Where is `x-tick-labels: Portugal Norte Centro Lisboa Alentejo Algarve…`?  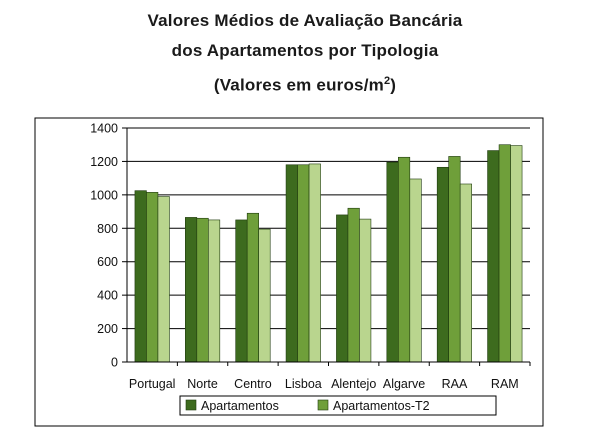
x-tick-labels: Portugal Norte Centro Lisboa Alentejo Algarve… is located at coordinates (324, 384).